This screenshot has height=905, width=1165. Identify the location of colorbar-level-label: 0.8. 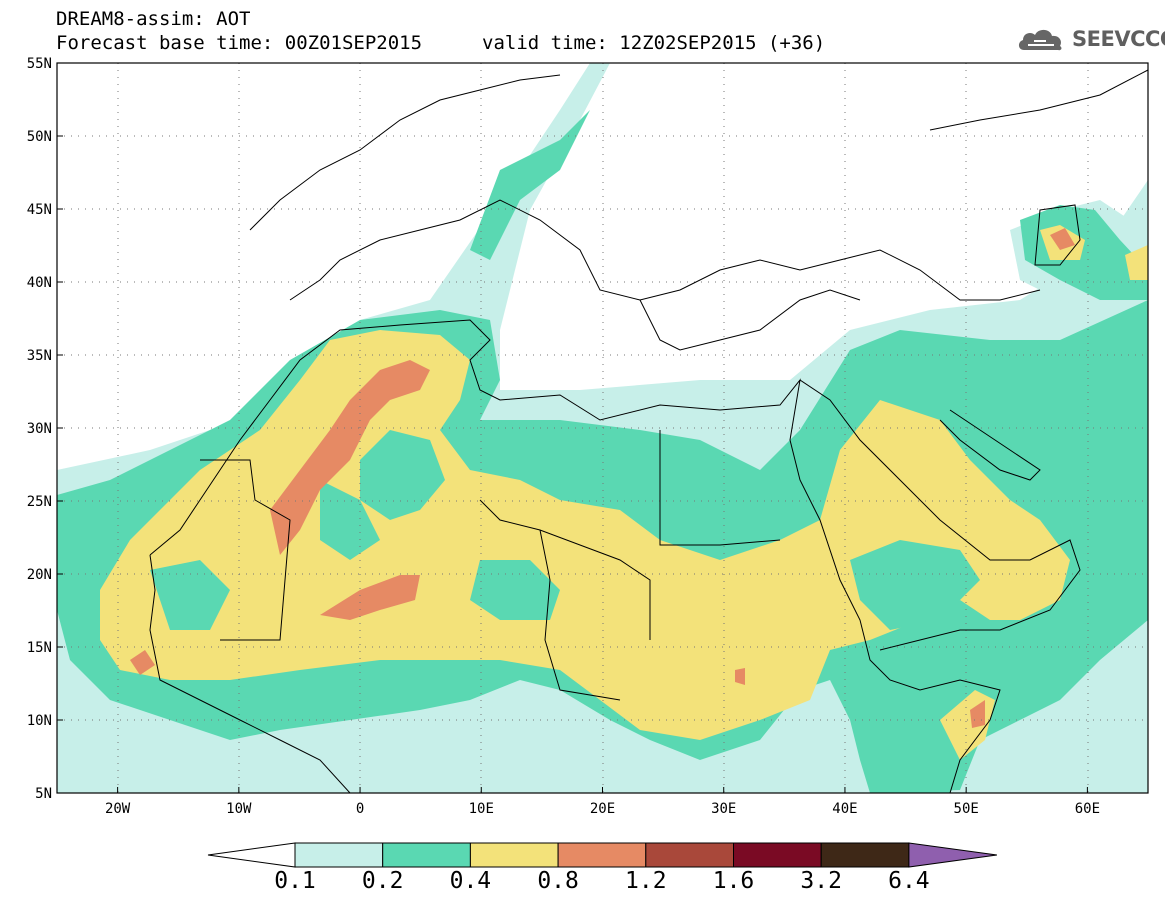
(558, 881).